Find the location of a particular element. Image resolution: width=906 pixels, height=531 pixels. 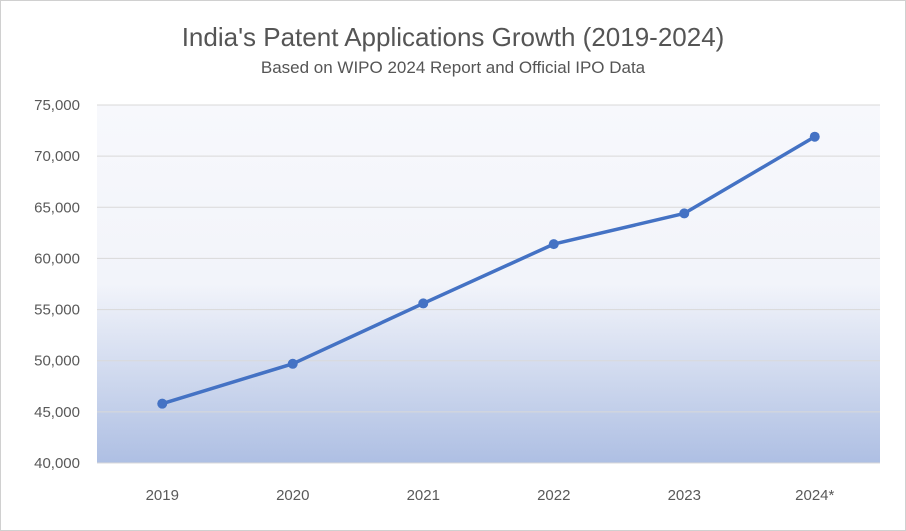

x-tick-label: 2019 is located at coordinates (162, 495).